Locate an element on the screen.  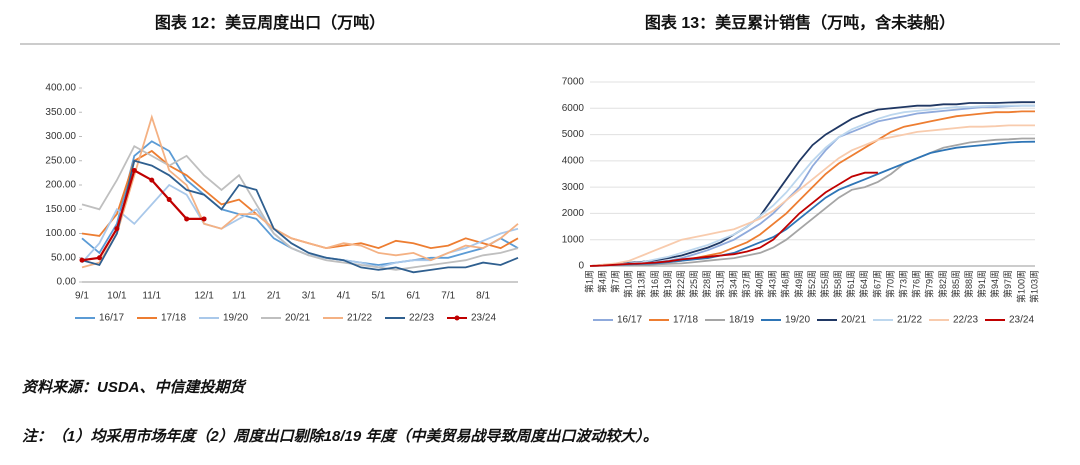
y-tick-label: 5000 is located at coordinates (573, 134).